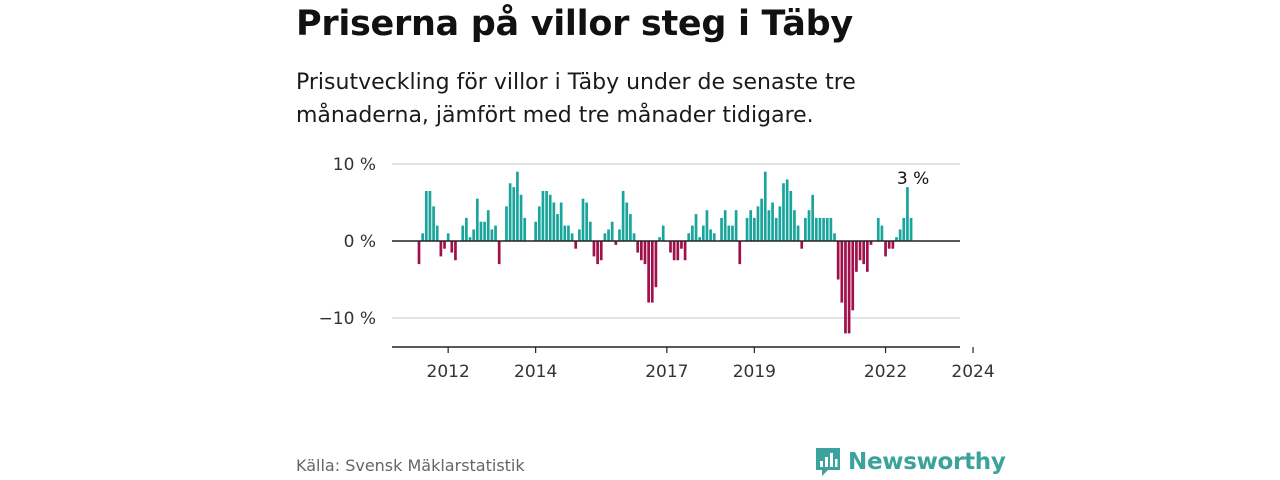 Image resolution: width=1280 pixels, height=480 pixels. I want to click on brand-logo: Newsworthy, so click(910, 462).